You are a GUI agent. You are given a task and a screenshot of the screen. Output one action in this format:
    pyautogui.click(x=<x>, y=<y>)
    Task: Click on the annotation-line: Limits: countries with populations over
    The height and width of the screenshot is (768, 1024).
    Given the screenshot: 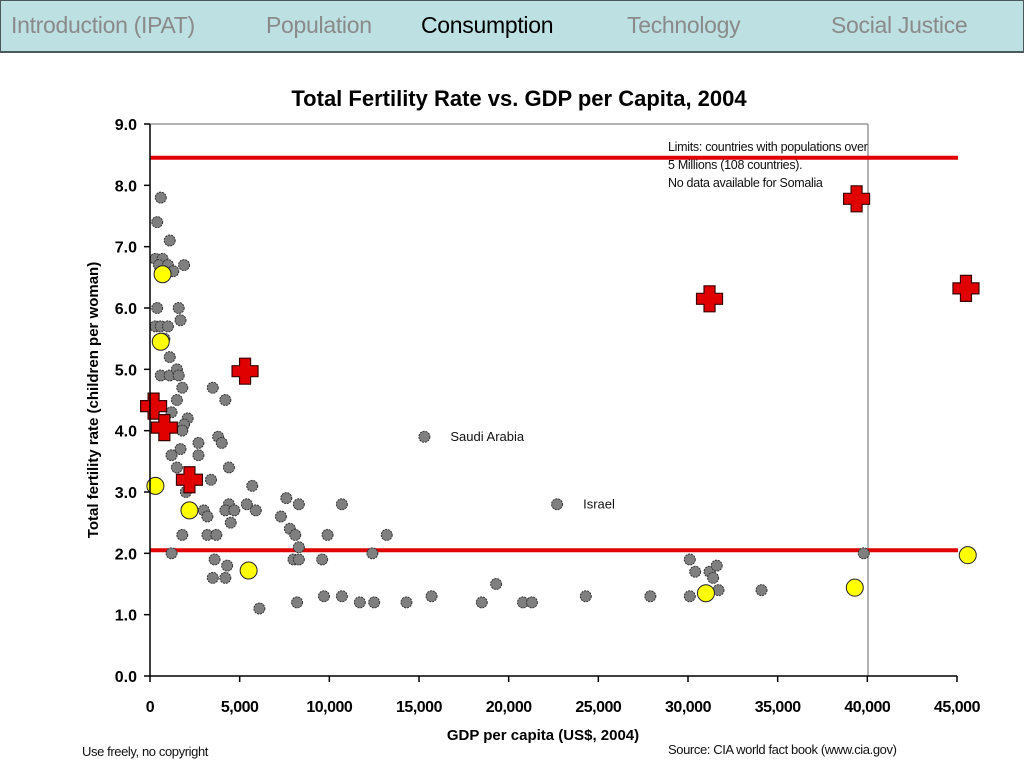 What is the action you would take?
    pyautogui.click(x=768, y=147)
    